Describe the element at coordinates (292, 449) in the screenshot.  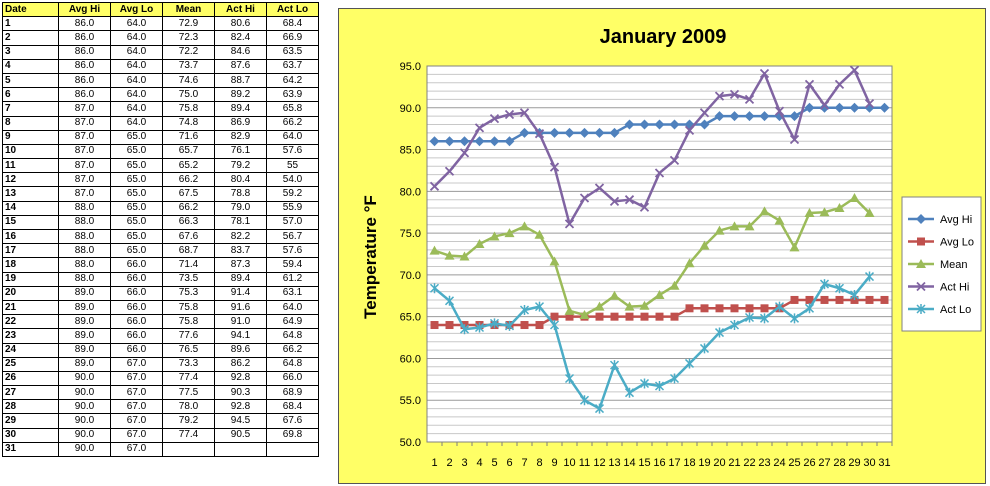
I see `value-cell` at that location.